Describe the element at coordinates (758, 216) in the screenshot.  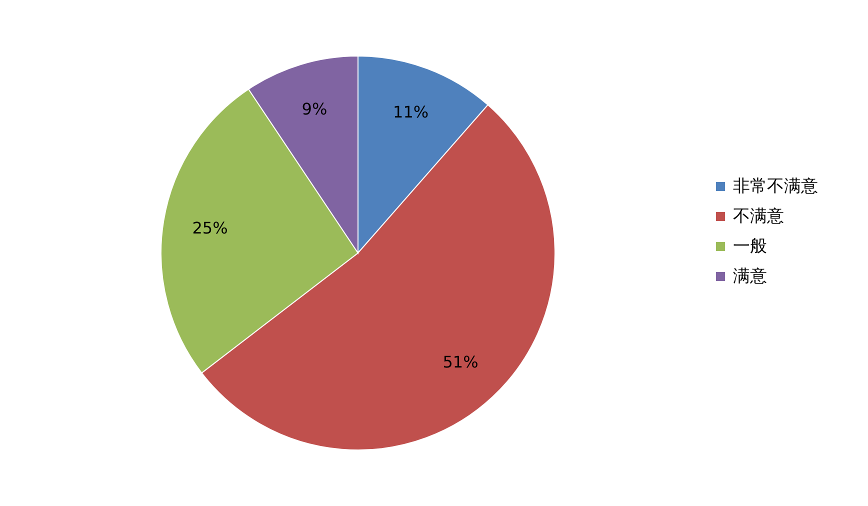
I see `legend-label: 不满意` at that location.